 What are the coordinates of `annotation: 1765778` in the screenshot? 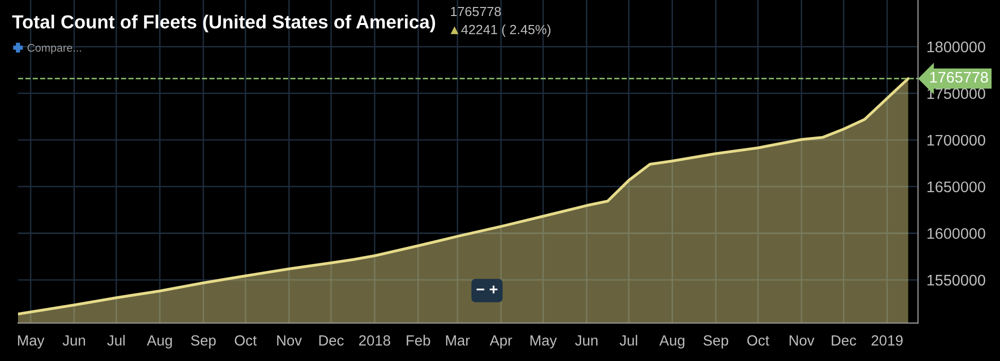 It's located at (476, 11).